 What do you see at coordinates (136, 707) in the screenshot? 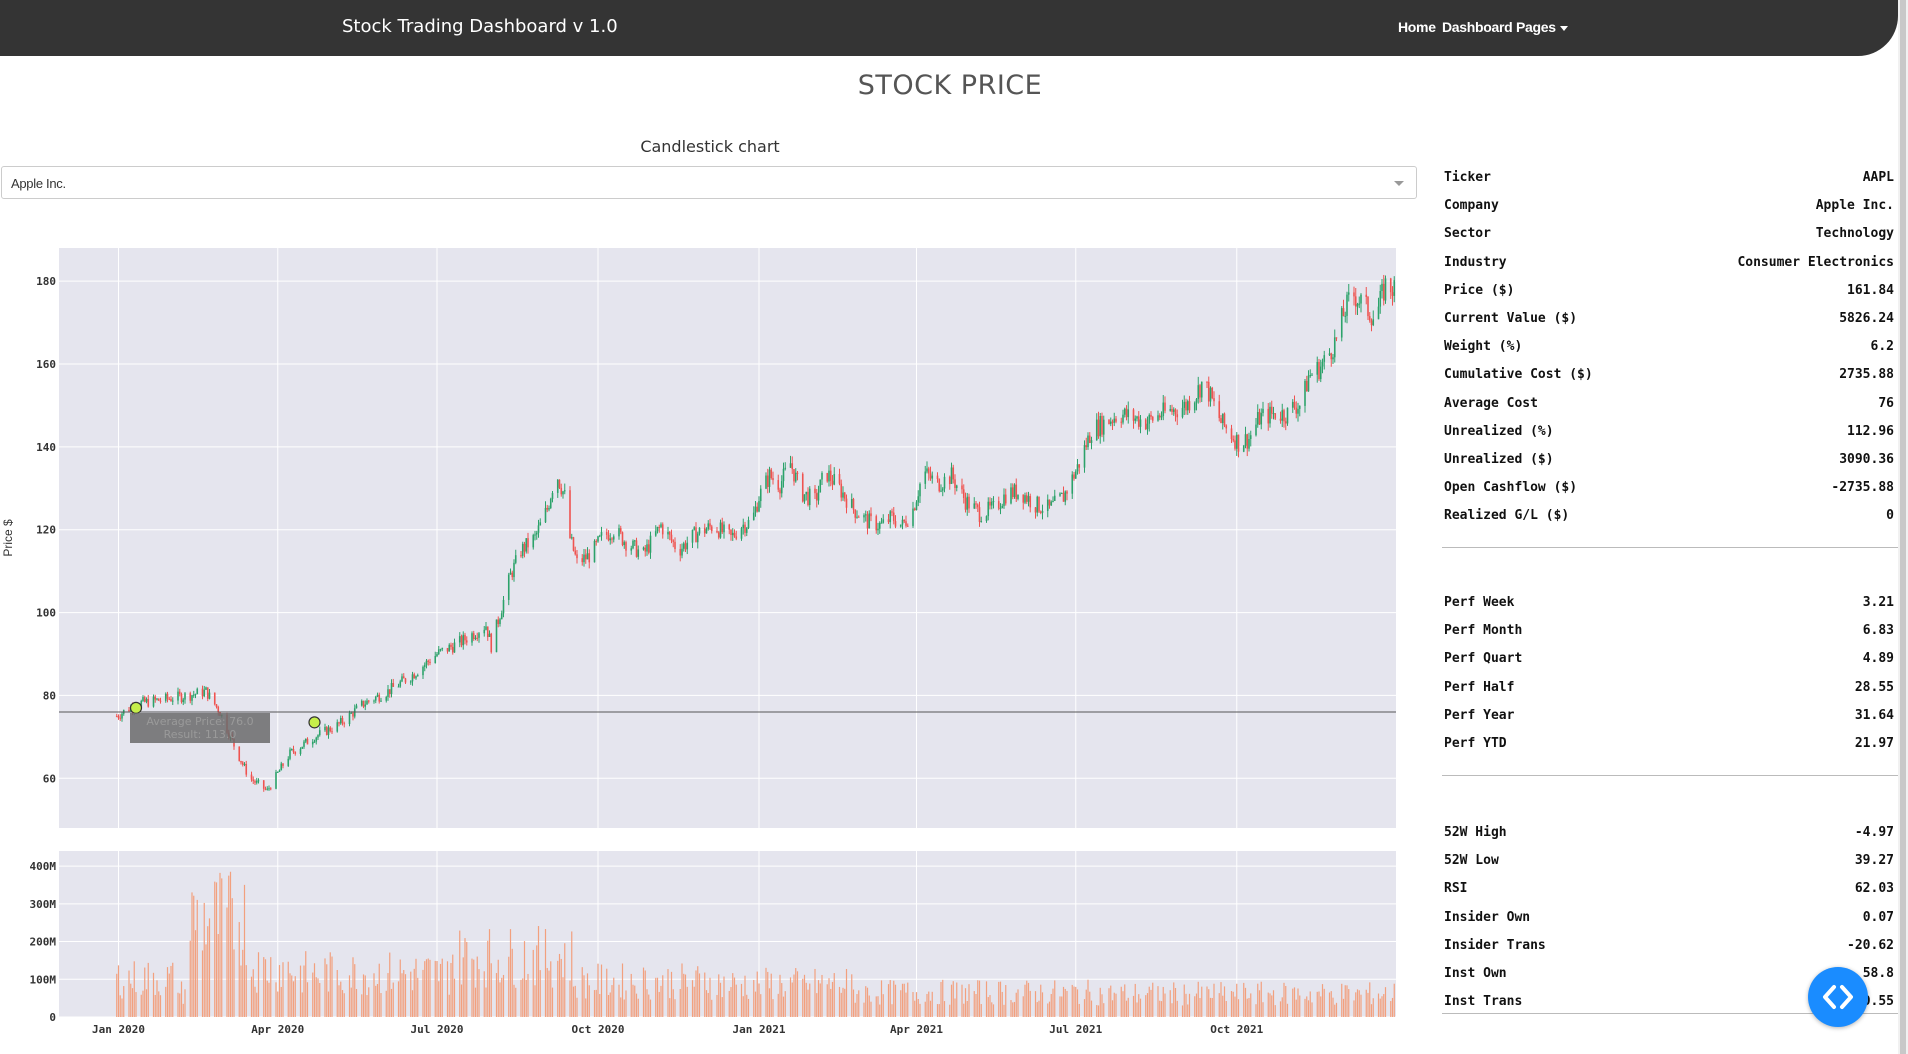
I see `trade-marker` at bounding box center [136, 707].